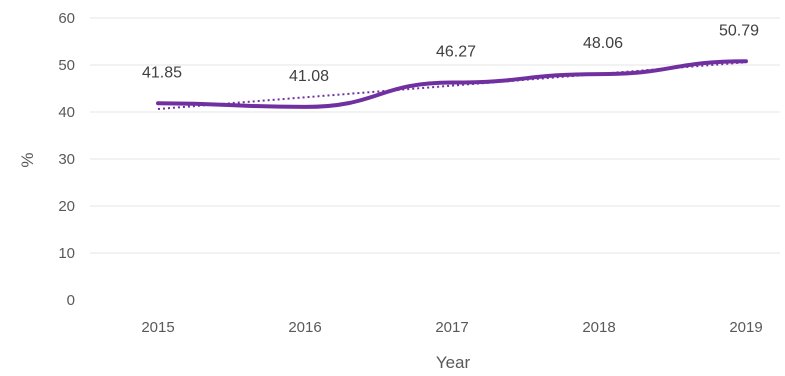 The width and height of the screenshot is (785, 376). I want to click on y-tick-label: 50, so click(66, 65).